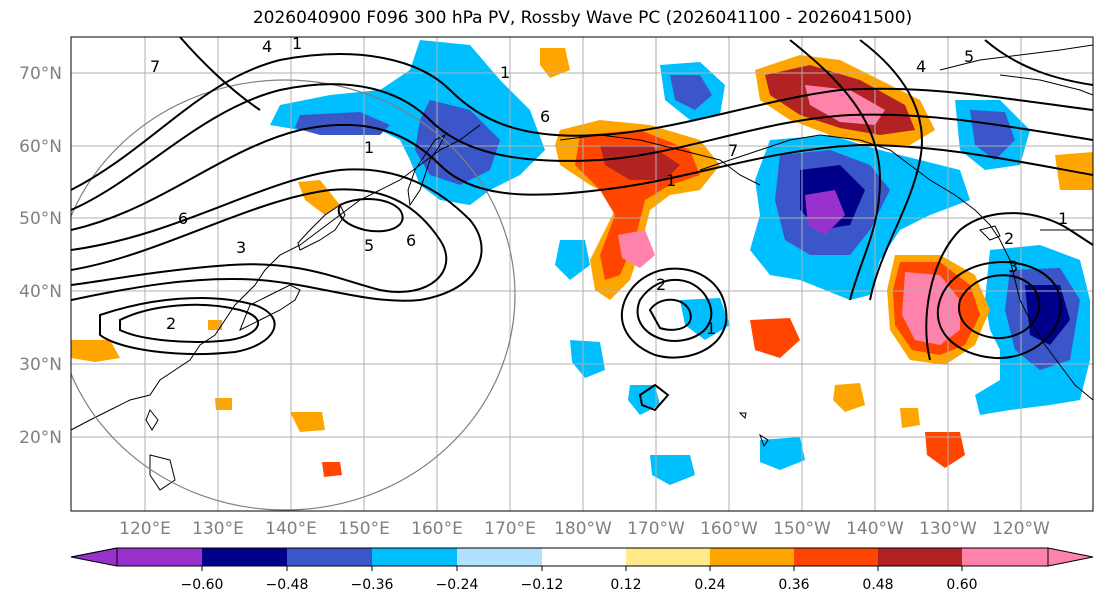 The image size is (1105, 604). What do you see at coordinates (625, 585) in the screenshot?
I see `colorbar-tick-label: 0.12` at bounding box center [625, 585].